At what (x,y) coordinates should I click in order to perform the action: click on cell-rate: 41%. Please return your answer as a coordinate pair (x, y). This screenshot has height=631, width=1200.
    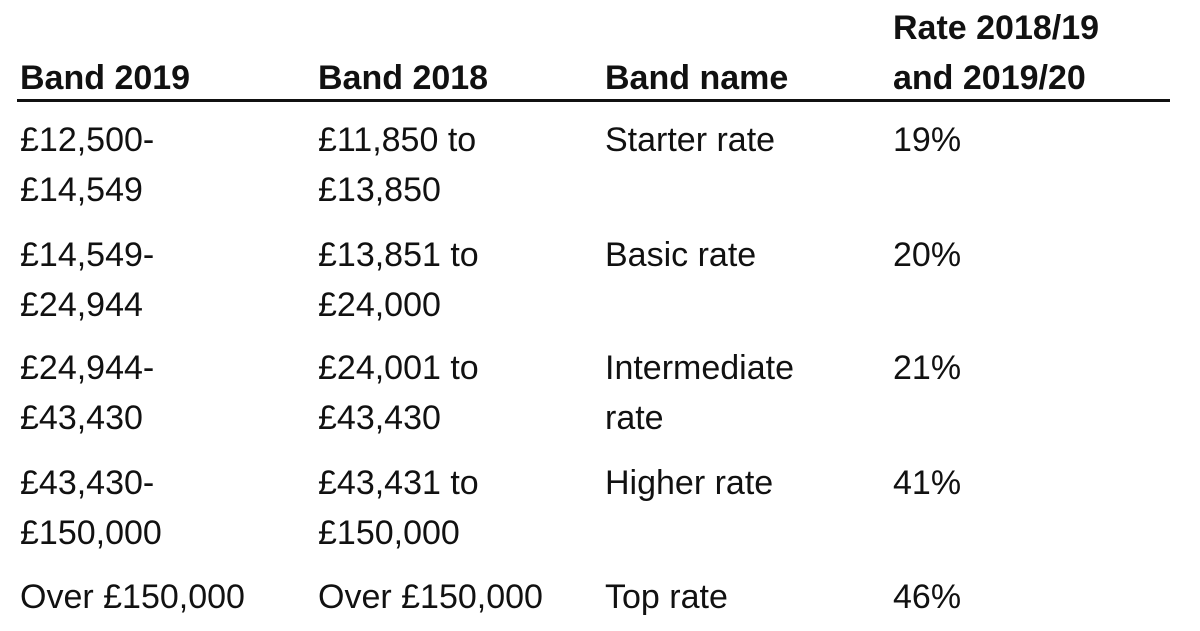
    Looking at the image, I should click on (927, 483).